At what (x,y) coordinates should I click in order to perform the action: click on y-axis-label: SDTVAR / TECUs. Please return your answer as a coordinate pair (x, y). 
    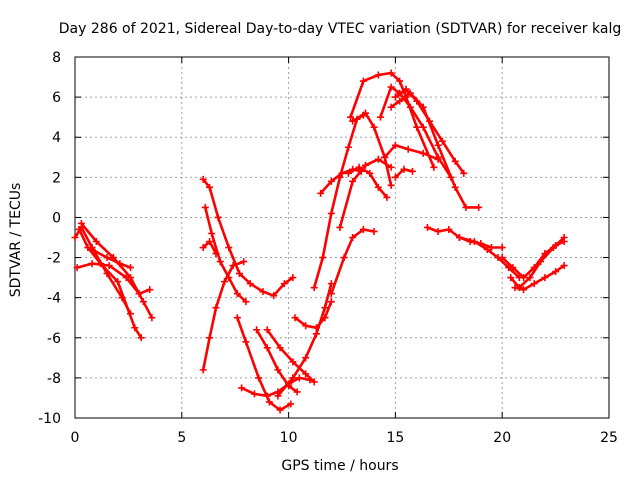
    Looking at the image, I should click on (16, 240).